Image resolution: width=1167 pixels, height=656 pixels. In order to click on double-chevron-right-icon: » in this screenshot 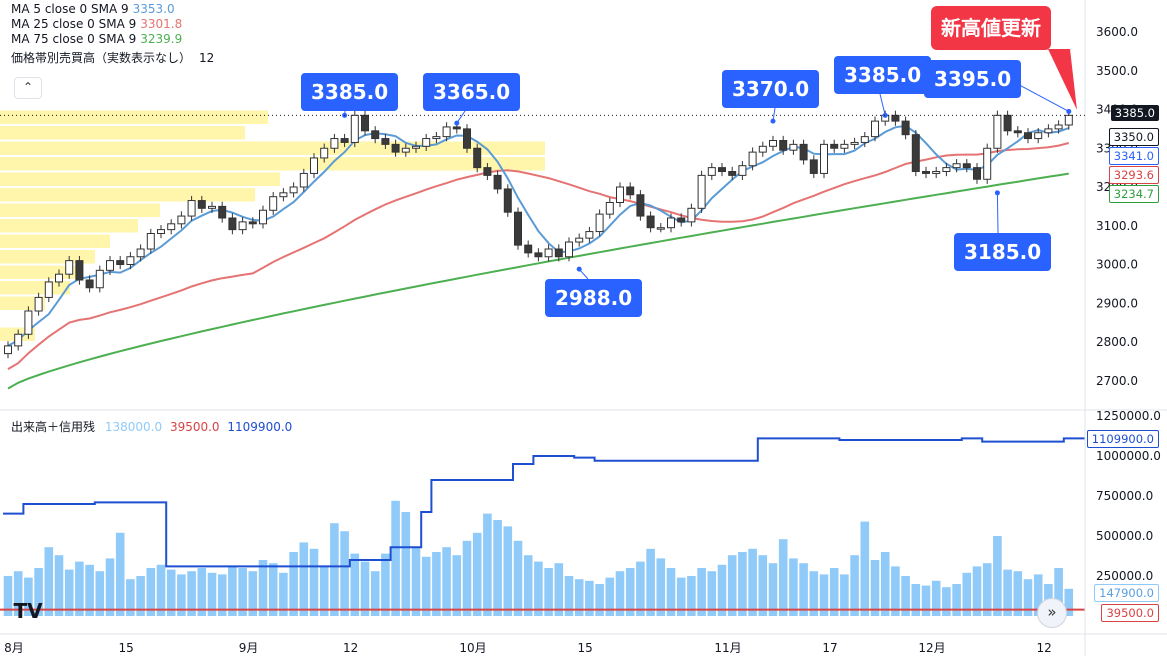, I will do `click(1052, 612)`.